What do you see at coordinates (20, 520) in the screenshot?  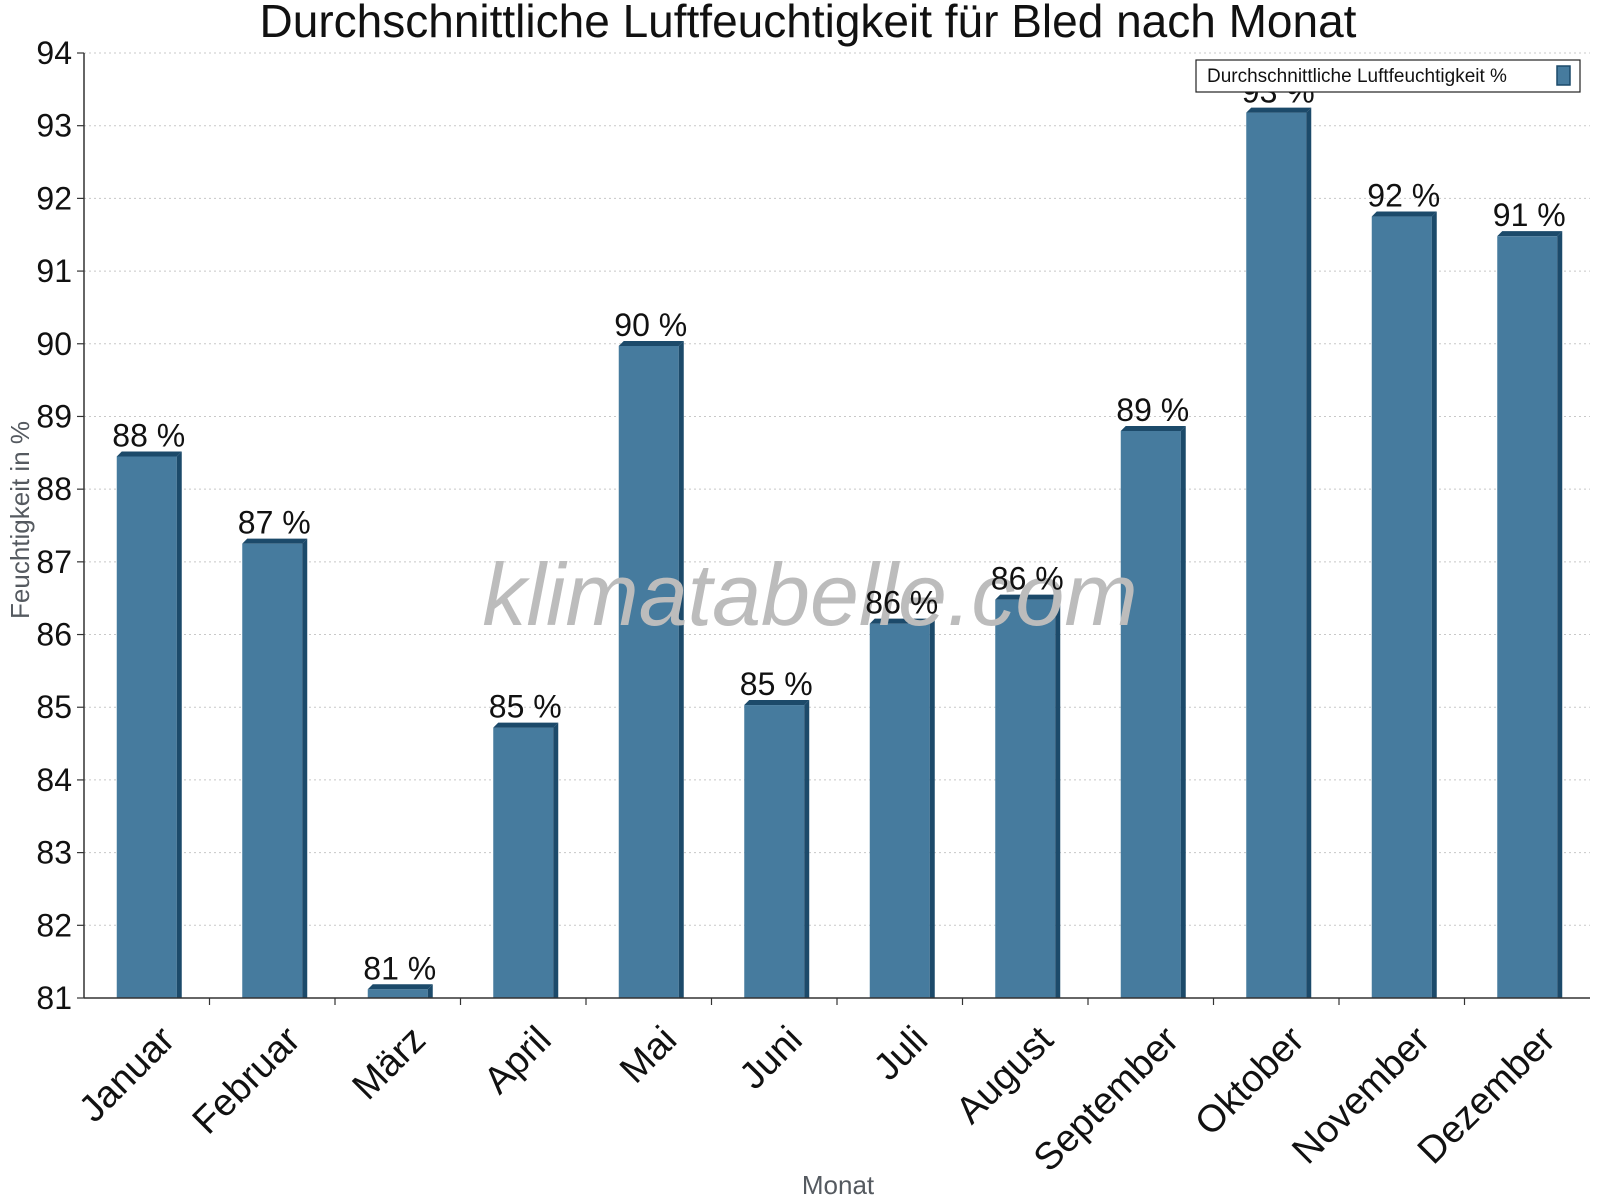 I see `y-axis-title: Feuchtigkeit in %` at bounding box center [20, 520].